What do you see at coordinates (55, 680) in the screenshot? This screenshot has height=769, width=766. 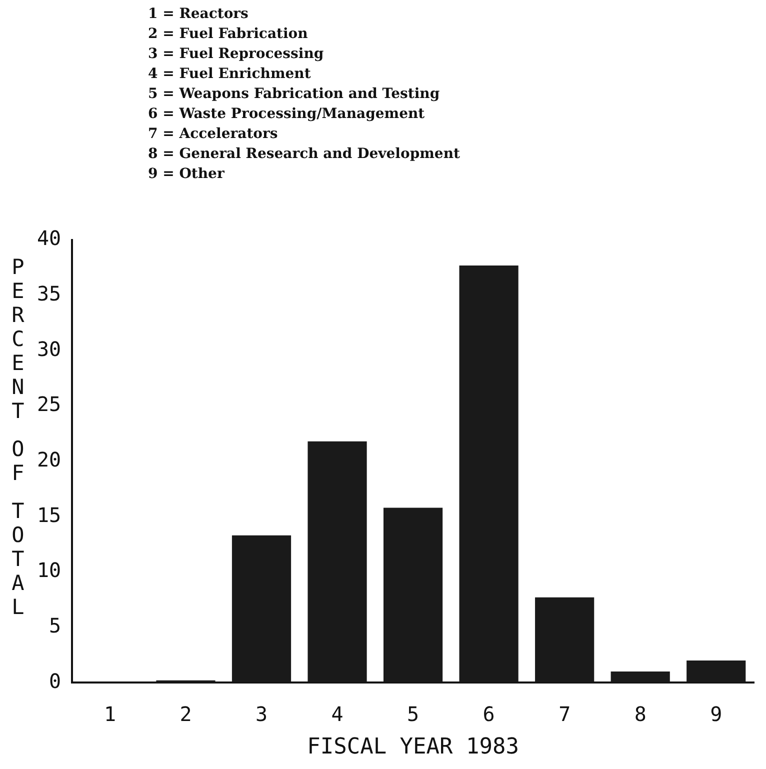 I see `y-tick-label: 0` at bounding box center [55, 680].